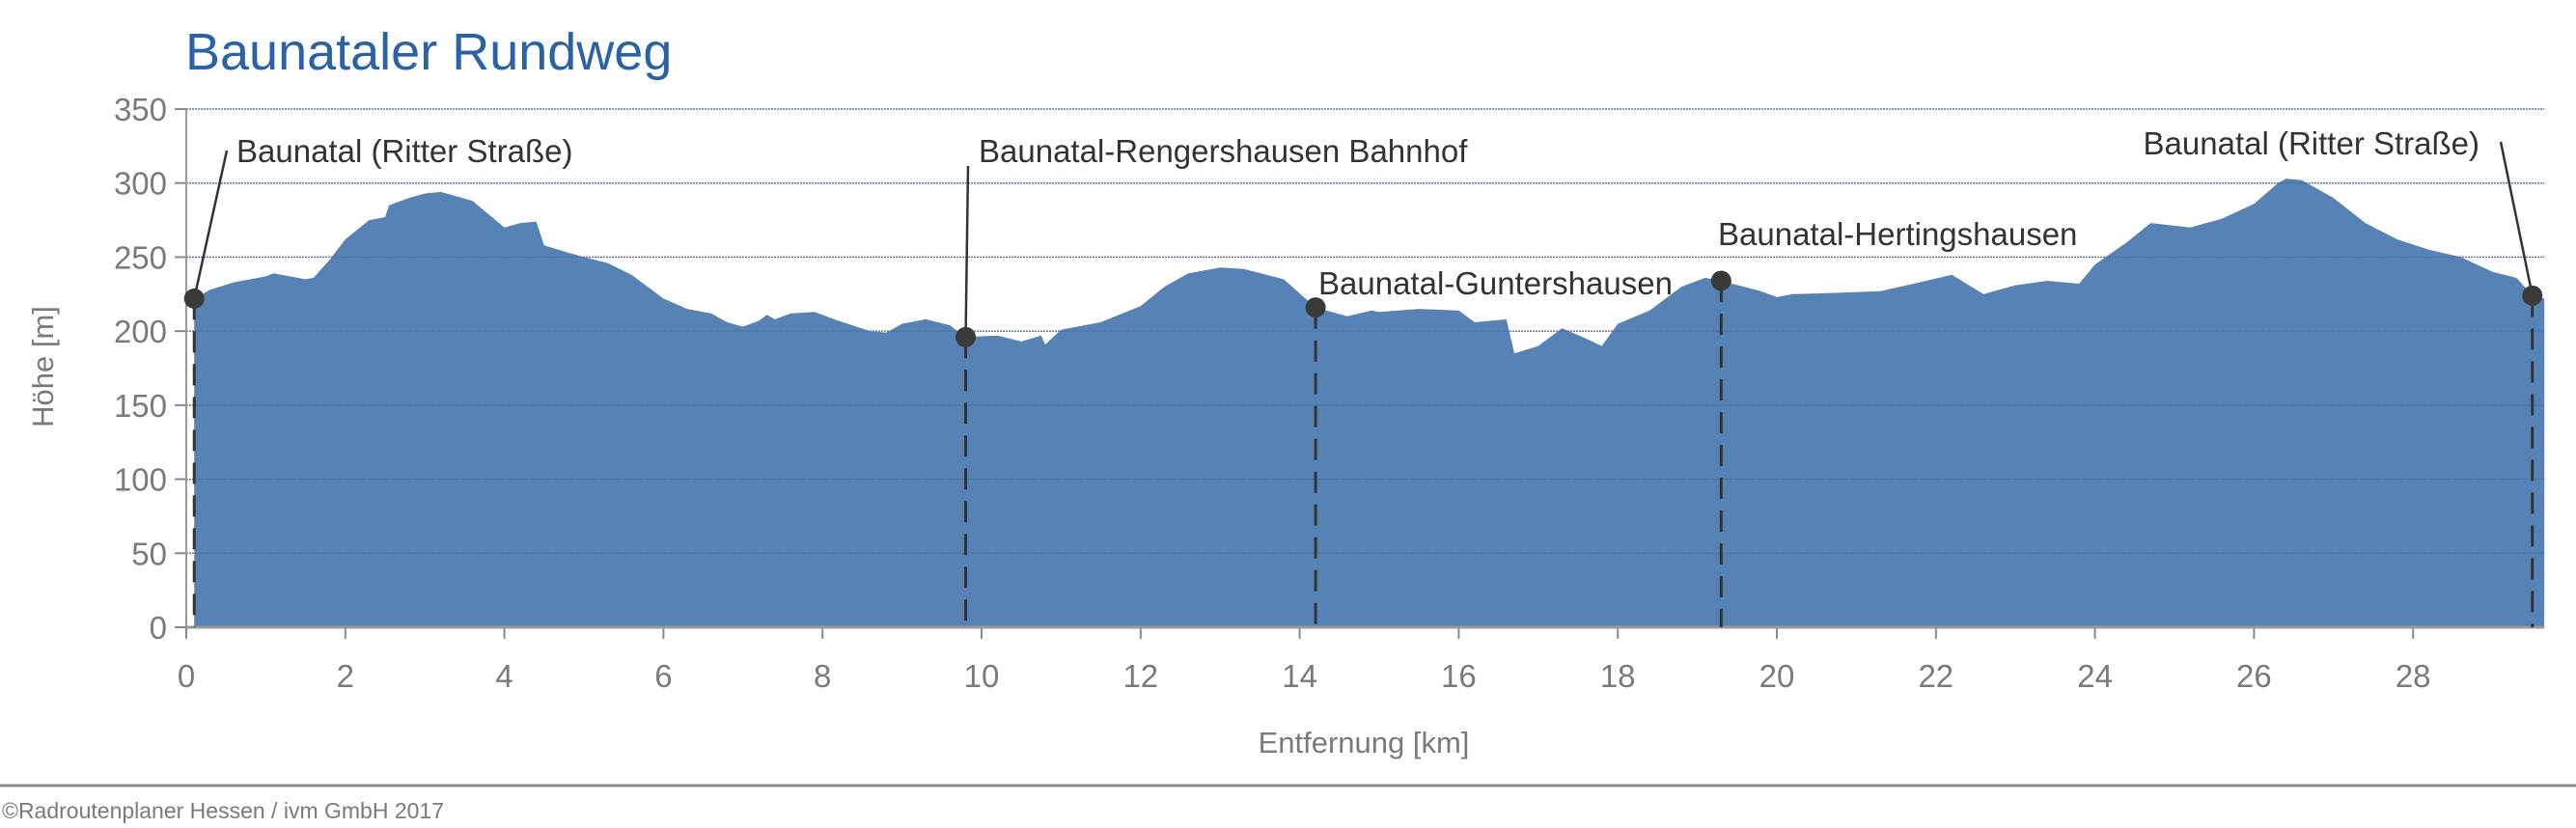 The height and width of the screenshot is (828, 2576). I want to click on y-tick-label: 50, so click(149, 553).